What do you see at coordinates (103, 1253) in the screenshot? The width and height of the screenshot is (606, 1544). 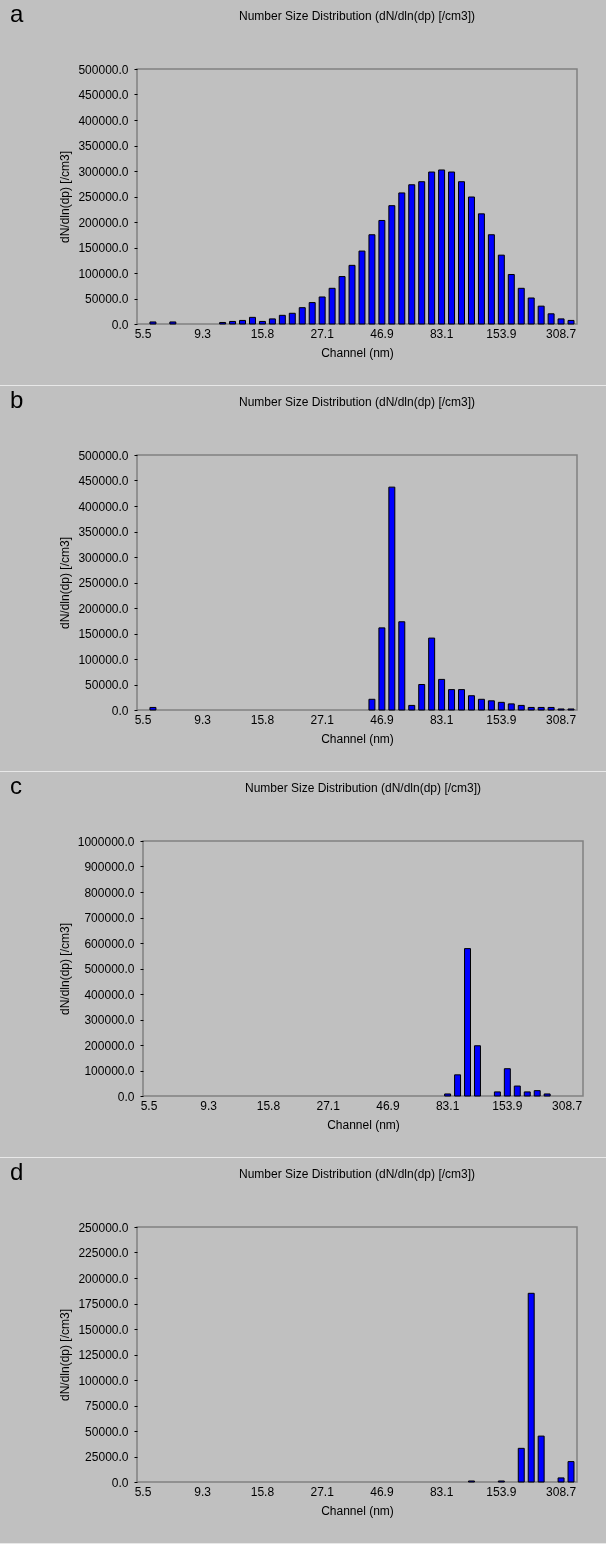 I see `y-tick-label: 225000.0` at bounding box center [103, 1253].